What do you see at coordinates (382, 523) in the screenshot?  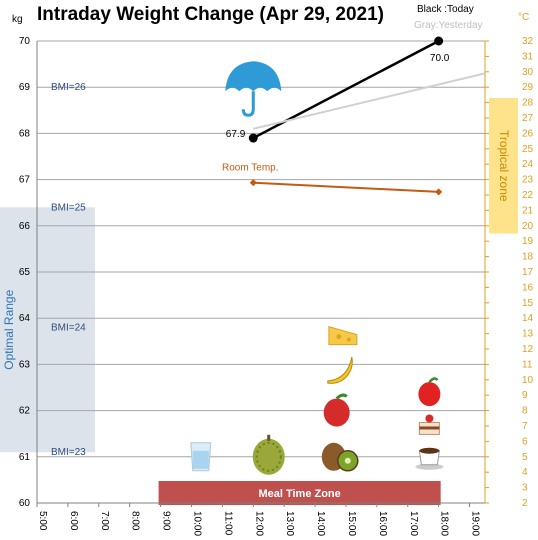 I see `x-tick-label: 16:00` at bounding box center [382, 523].